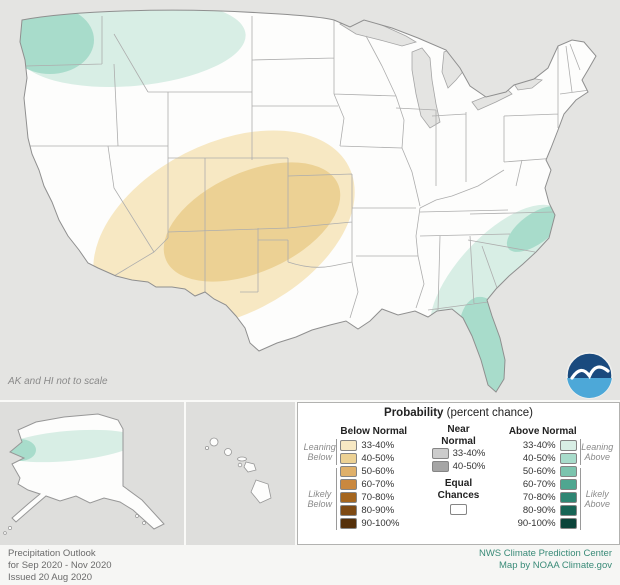 Image resolution: width=620 pixels, height=585 pixels. What do you see at coordinates (374, 431) in the screenshot?
I see `below-normal-header: Below Normal` at bounding box center [374, 431].